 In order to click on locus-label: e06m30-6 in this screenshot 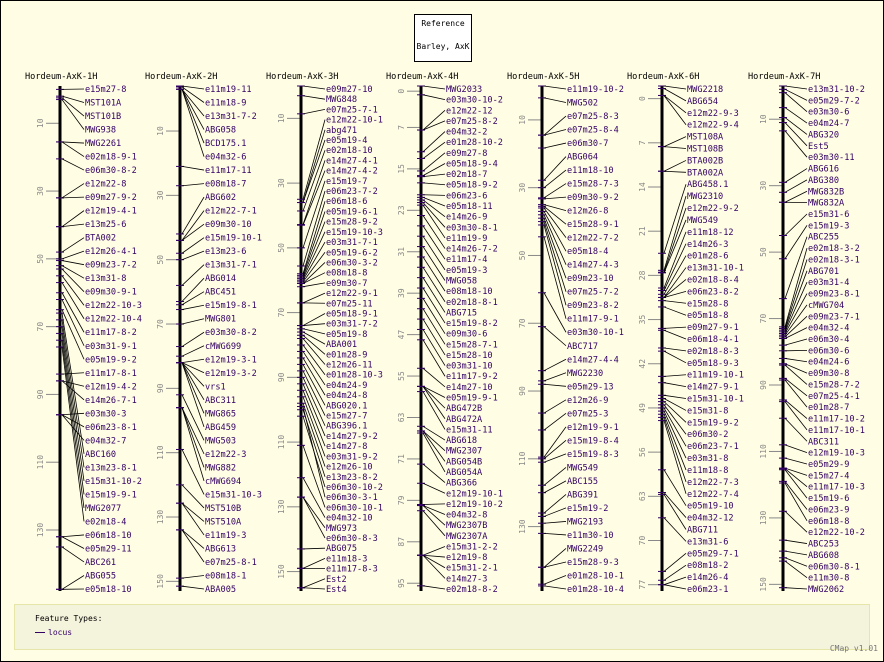, I will do `click(828, 351)`.